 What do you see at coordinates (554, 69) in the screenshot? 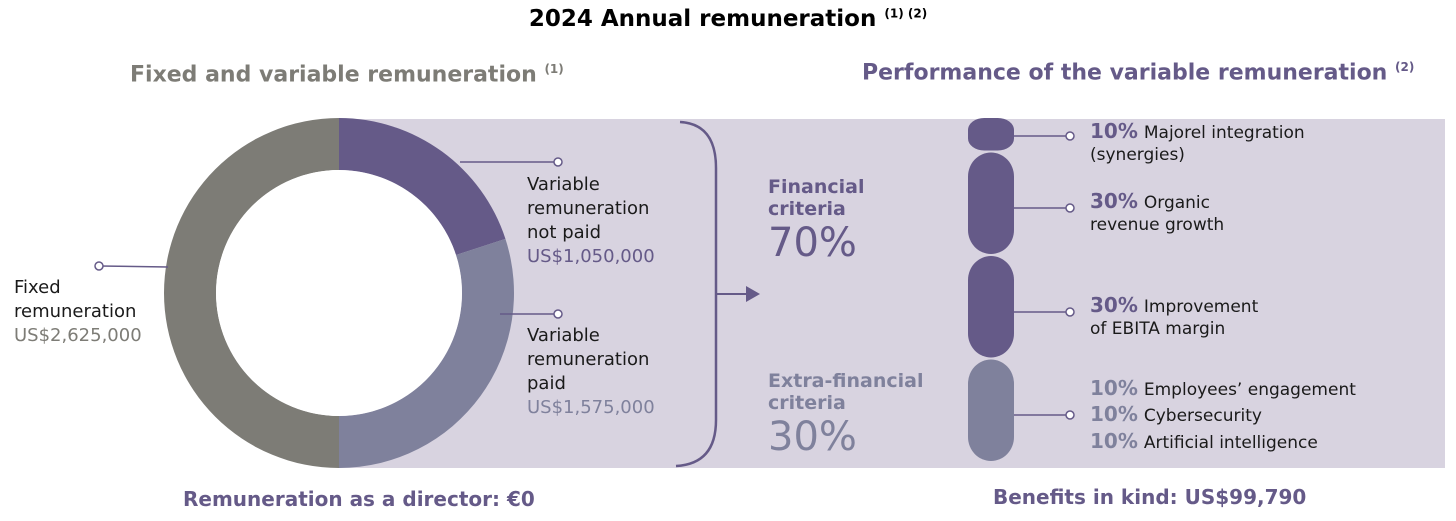
I see `left-heading-note: (1)` at bounding box center [554, 69].